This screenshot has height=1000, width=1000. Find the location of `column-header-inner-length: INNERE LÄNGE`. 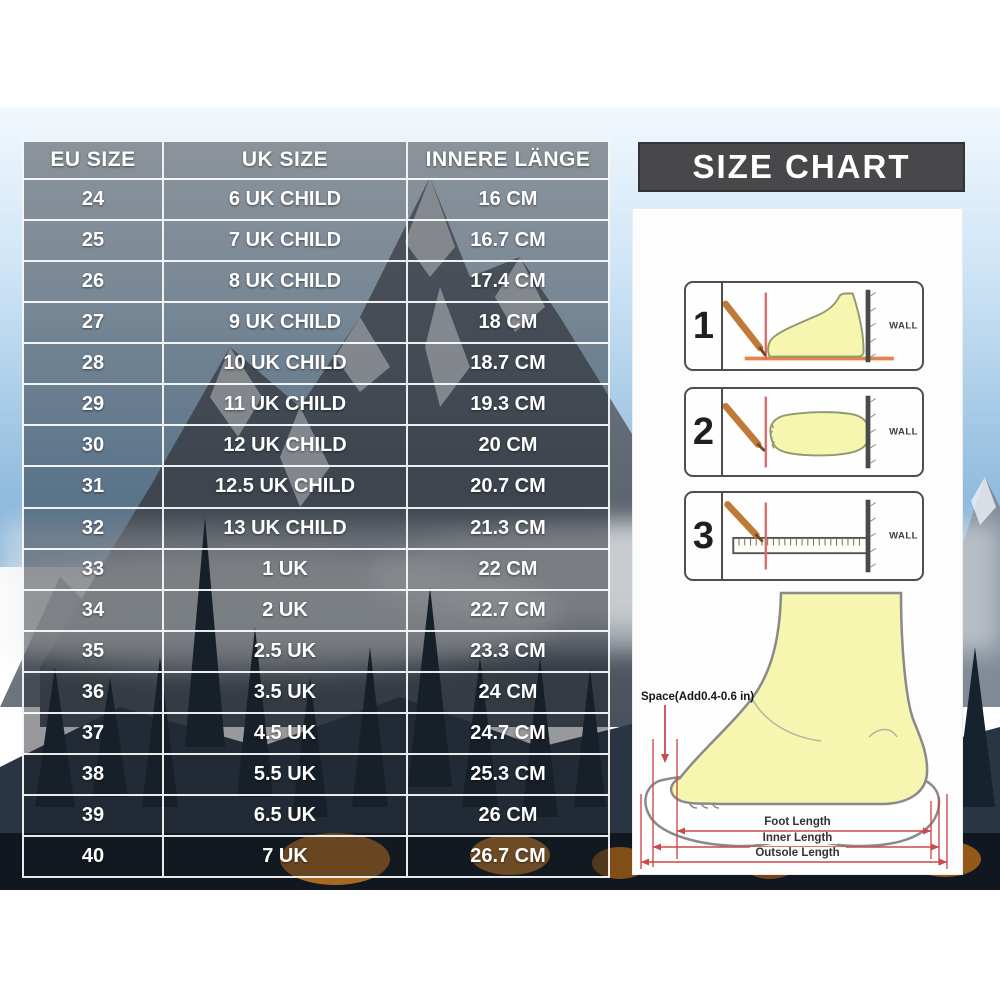

column-header-inner-length: INNERE LÄNGE is located at coordinates (508, 160).